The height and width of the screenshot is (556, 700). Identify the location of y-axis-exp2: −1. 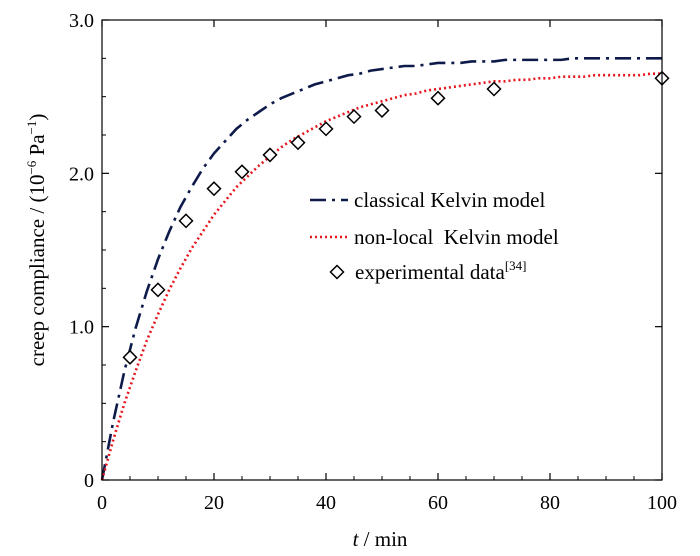
(31, 128).